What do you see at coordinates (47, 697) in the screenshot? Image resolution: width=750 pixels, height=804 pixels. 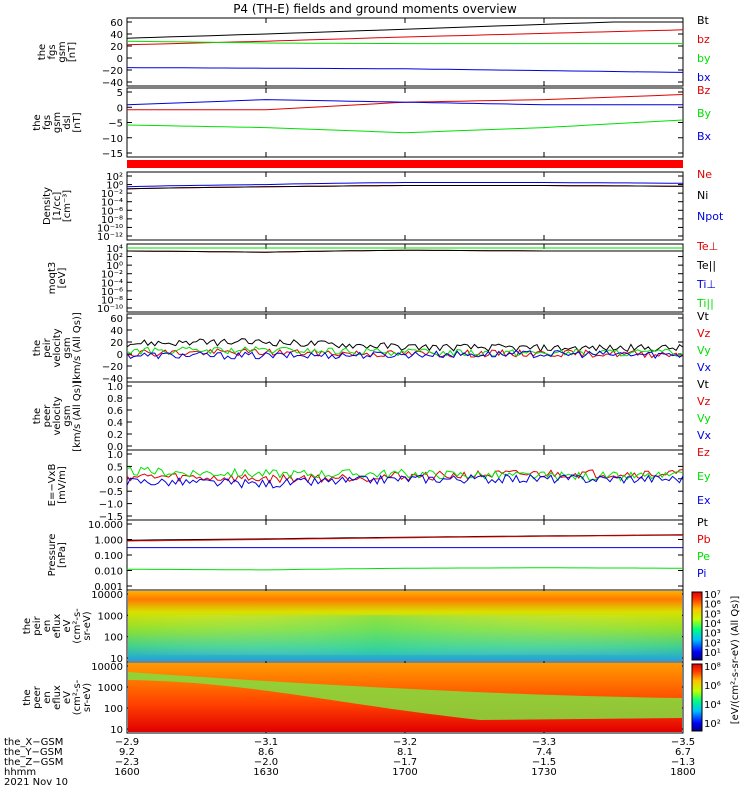 I see `y-axis-label: en` at bounding box center [47, 697].